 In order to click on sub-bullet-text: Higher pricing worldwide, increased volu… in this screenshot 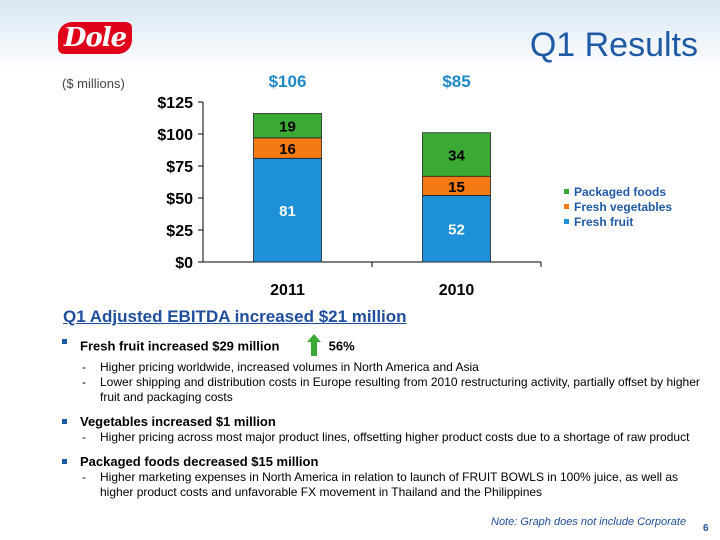, I will do `click(289, 367)`.